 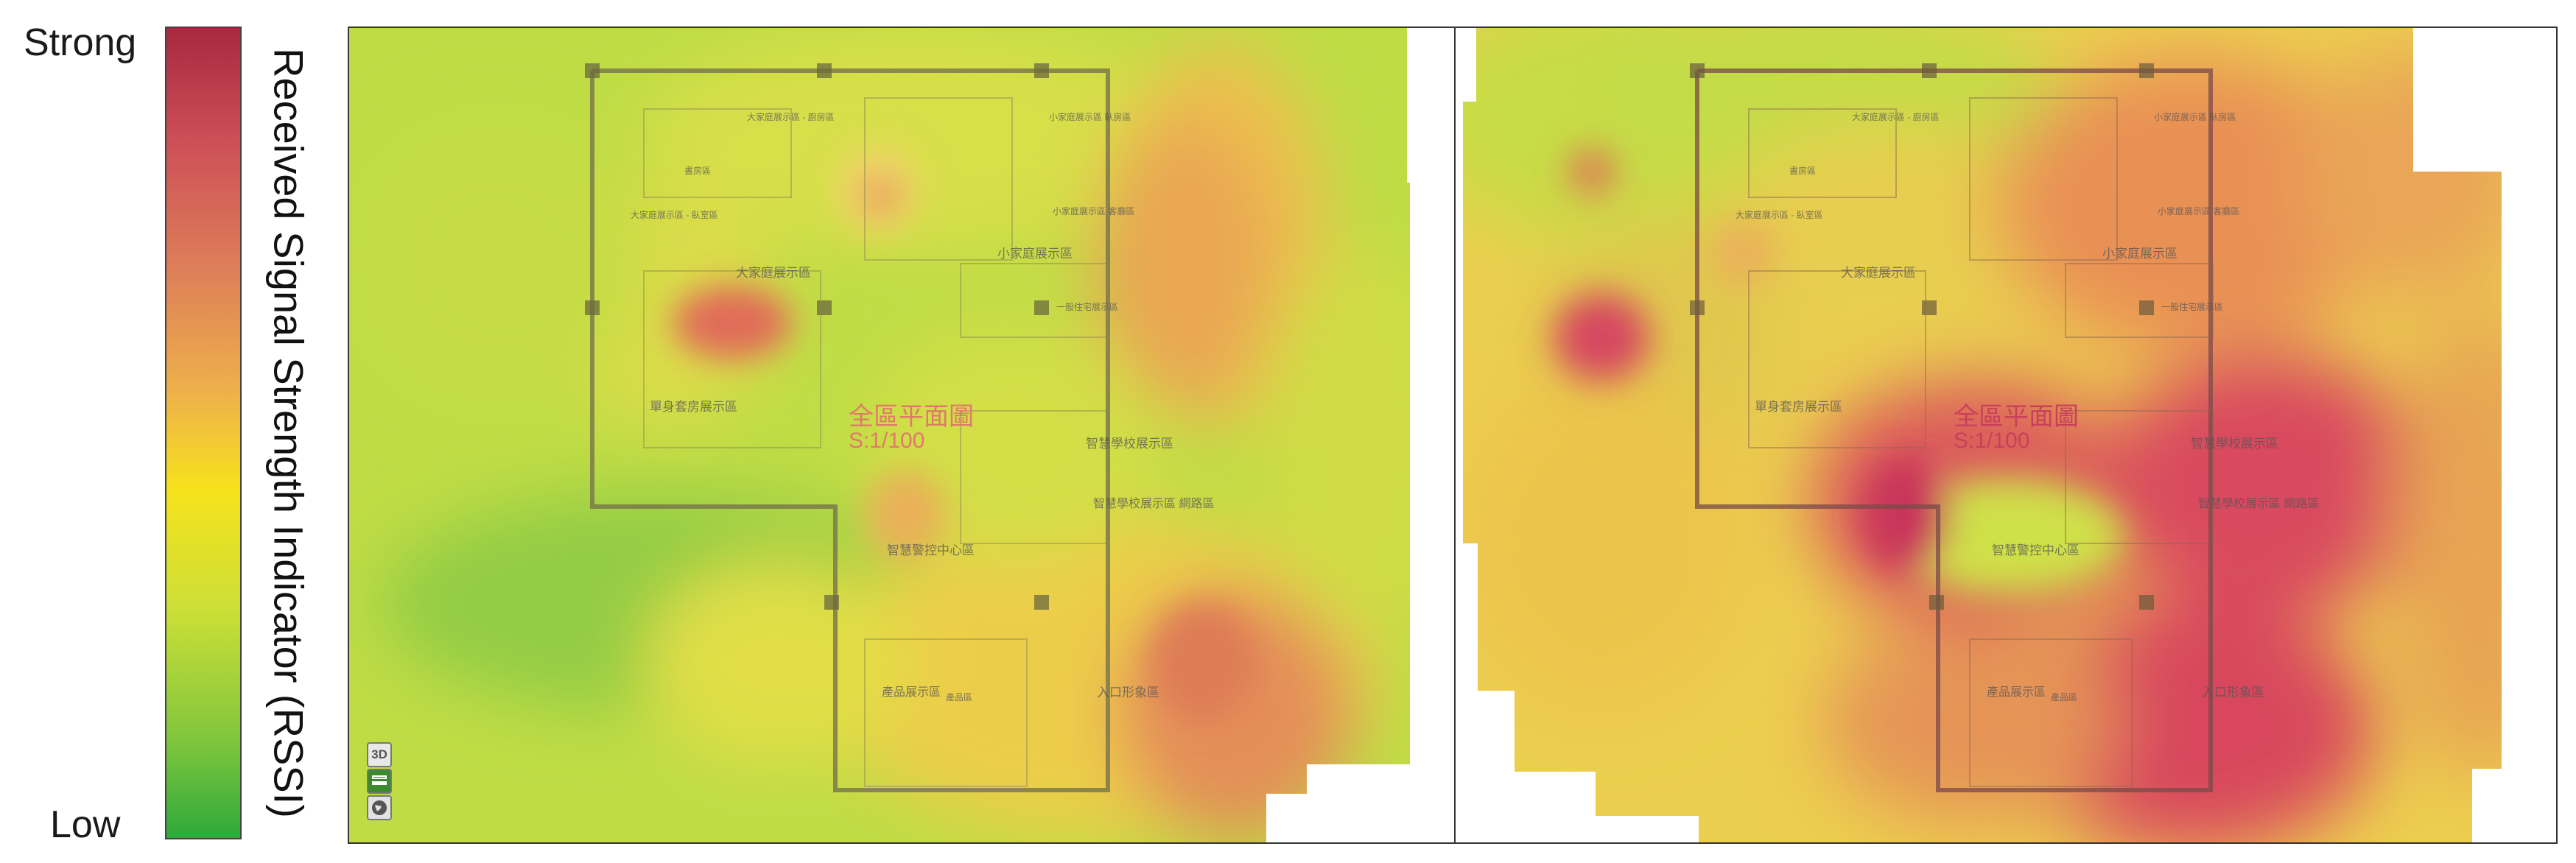 What do you see at coordinates (203, 433) in the screenshot?
I see `rssi-colorbar` at bounding box center [203, 433].